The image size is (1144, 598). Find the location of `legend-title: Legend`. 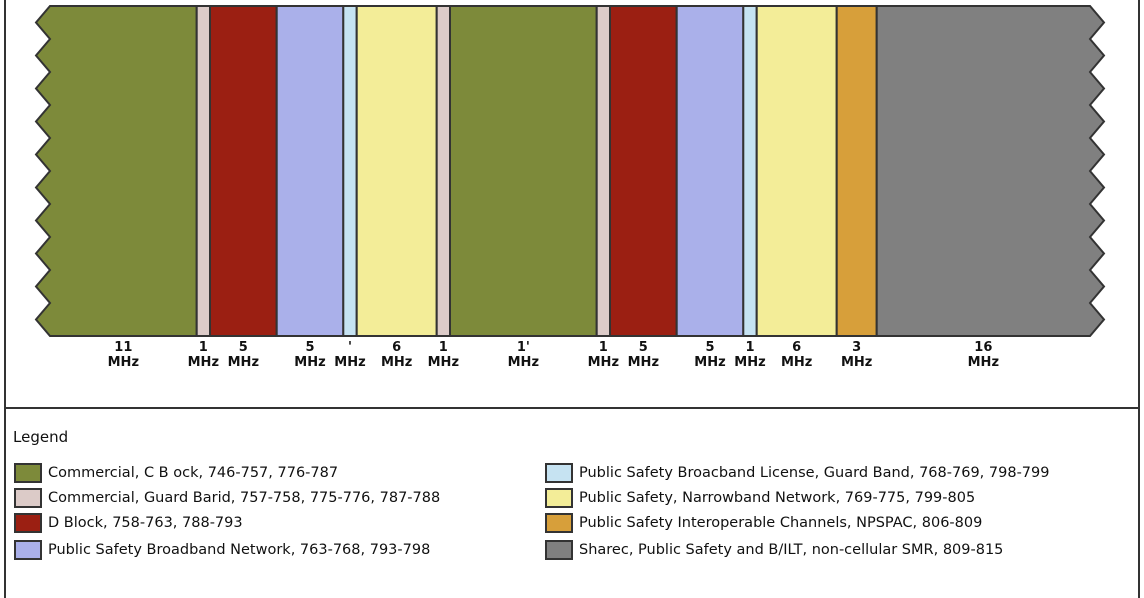

legend-title: Legend is located at coordinates (40, 437).